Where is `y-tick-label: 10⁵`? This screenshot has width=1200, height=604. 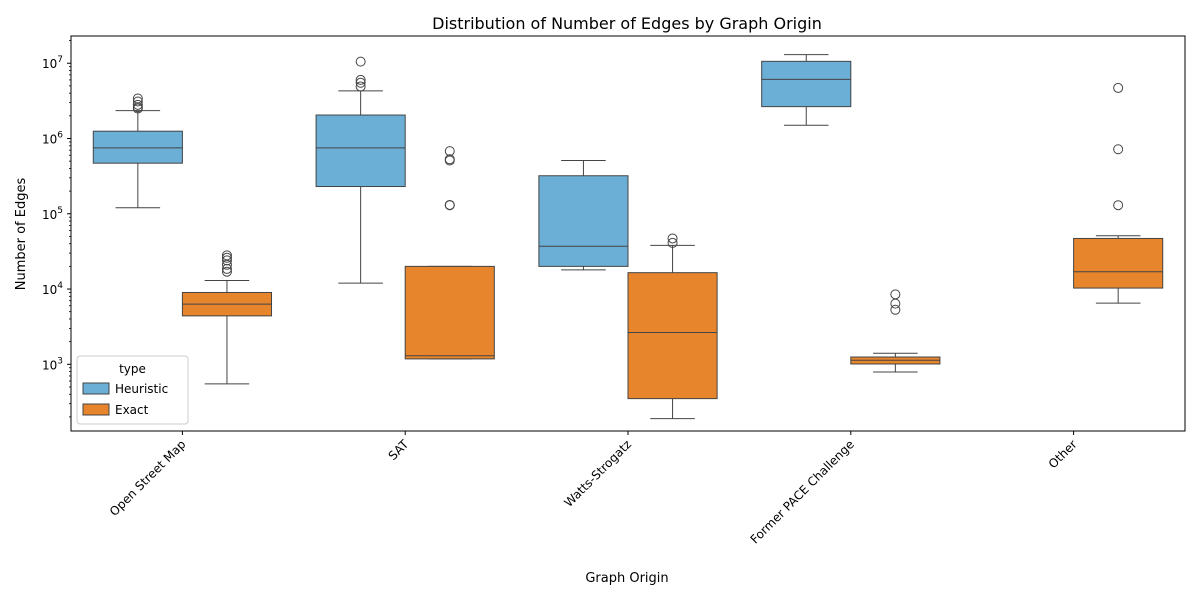 y-tick-label: 10⁵ is located at coordinates (52, 214).